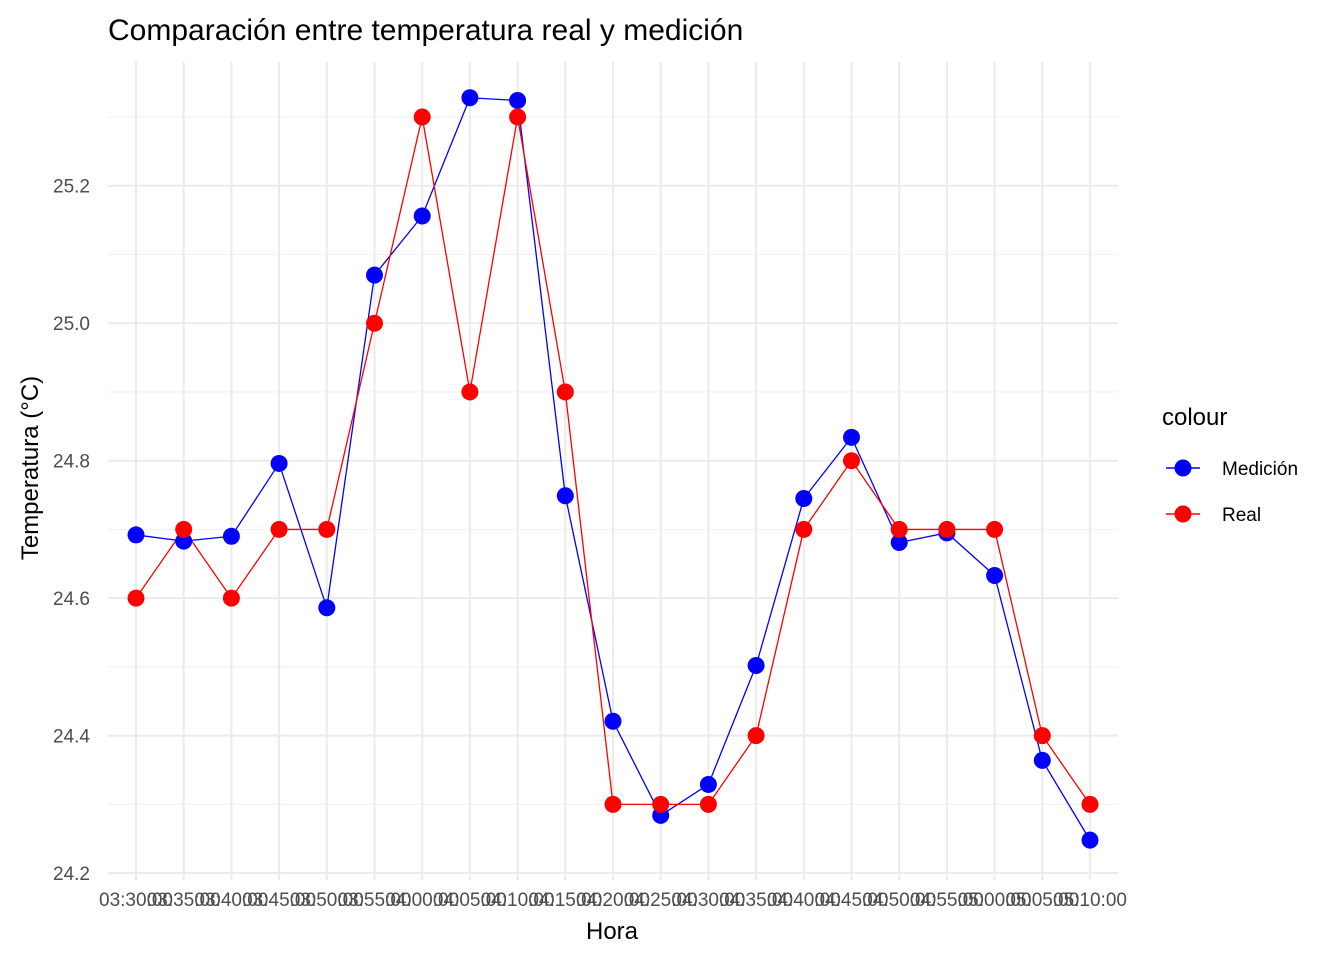  I want to click on x-tick-label: 04:45:00, so click(852, 900).